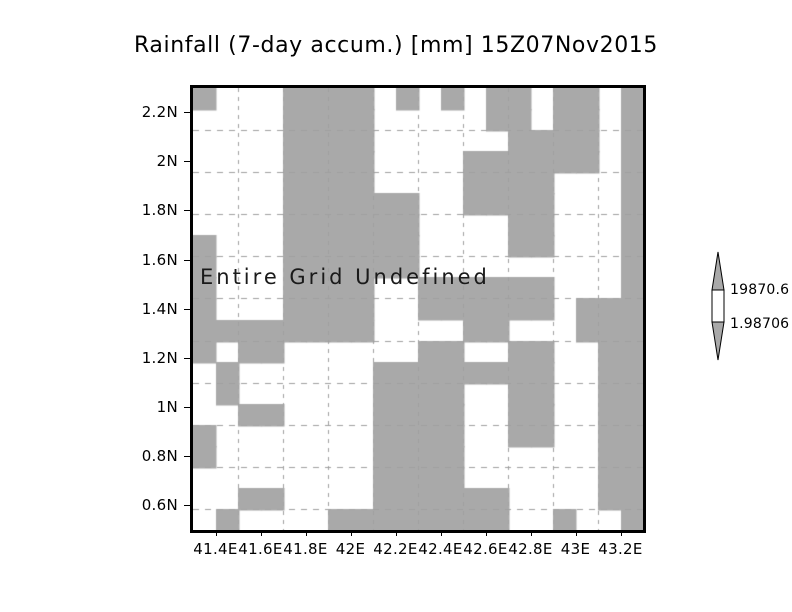  I want to click on y-axis-label: 1.6N, so click(159, 259).